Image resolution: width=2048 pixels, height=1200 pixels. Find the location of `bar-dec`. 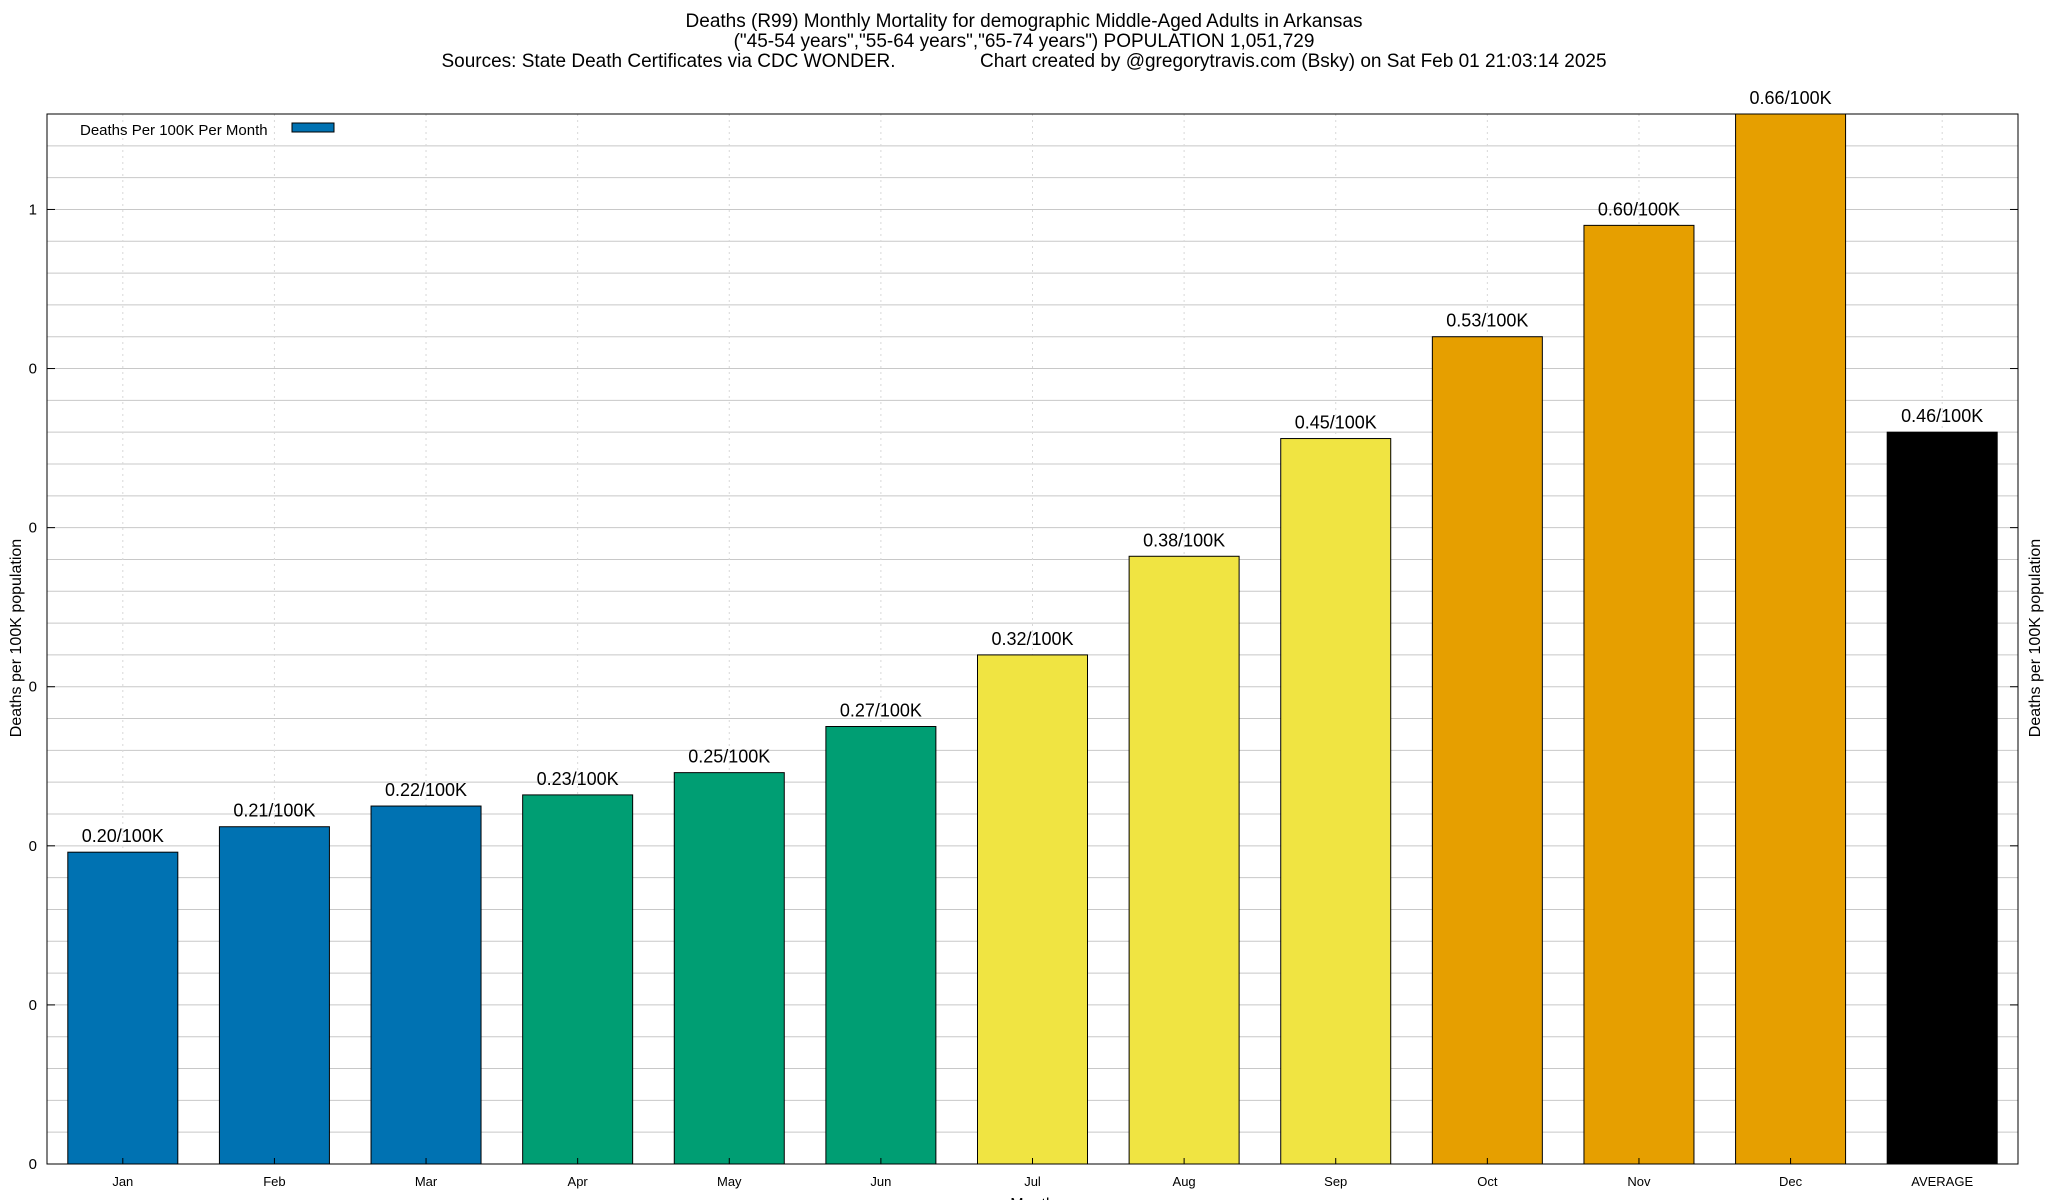

bar-dec is located at coordinates (1791, 639).